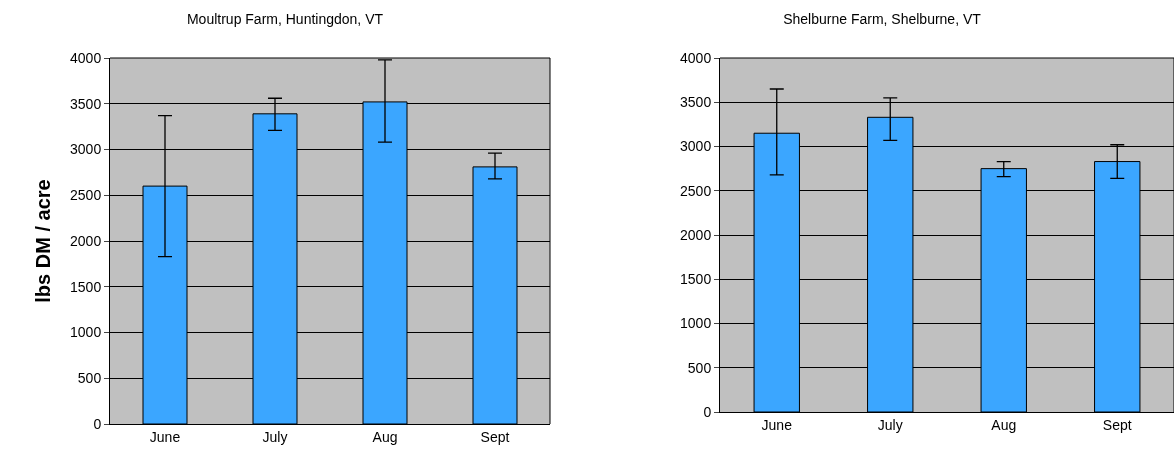 The width and height of the screenshot is (1174, 461). I want to click on chart-title: Moultrup Farm, Huntingdon, VT, so click(285, 18).